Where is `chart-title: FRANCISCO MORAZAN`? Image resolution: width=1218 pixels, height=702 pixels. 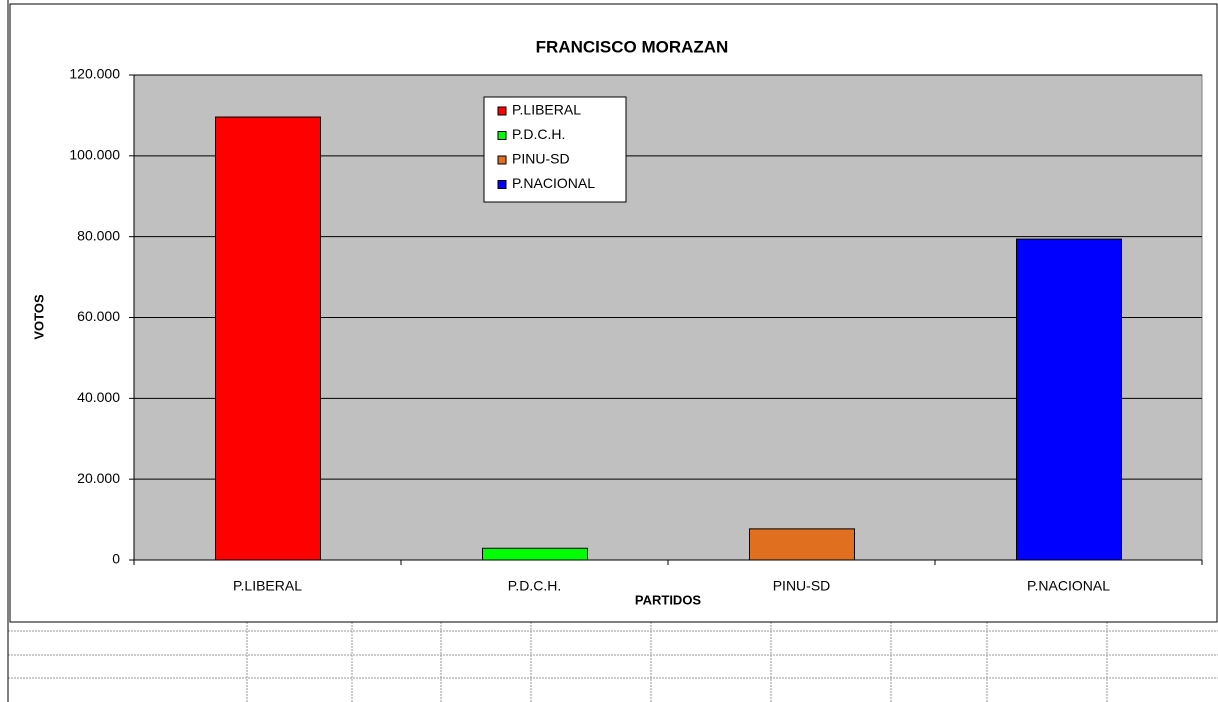
chart-title: FRANCISCO MORAZAN is located at coordinates (632, 46).